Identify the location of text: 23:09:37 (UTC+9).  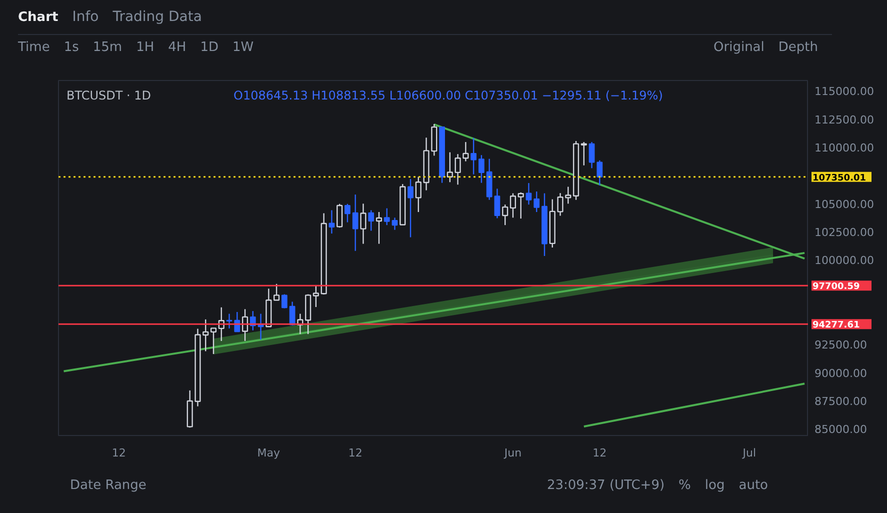
(605, 485).